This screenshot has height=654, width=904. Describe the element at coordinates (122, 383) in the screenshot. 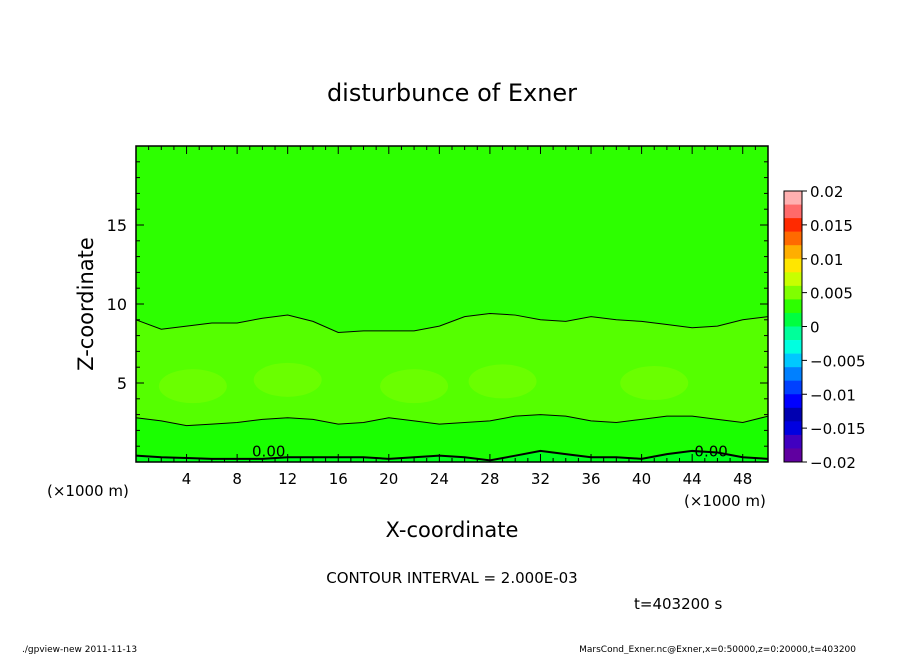

I see `y-tick-label: 5` at that location.